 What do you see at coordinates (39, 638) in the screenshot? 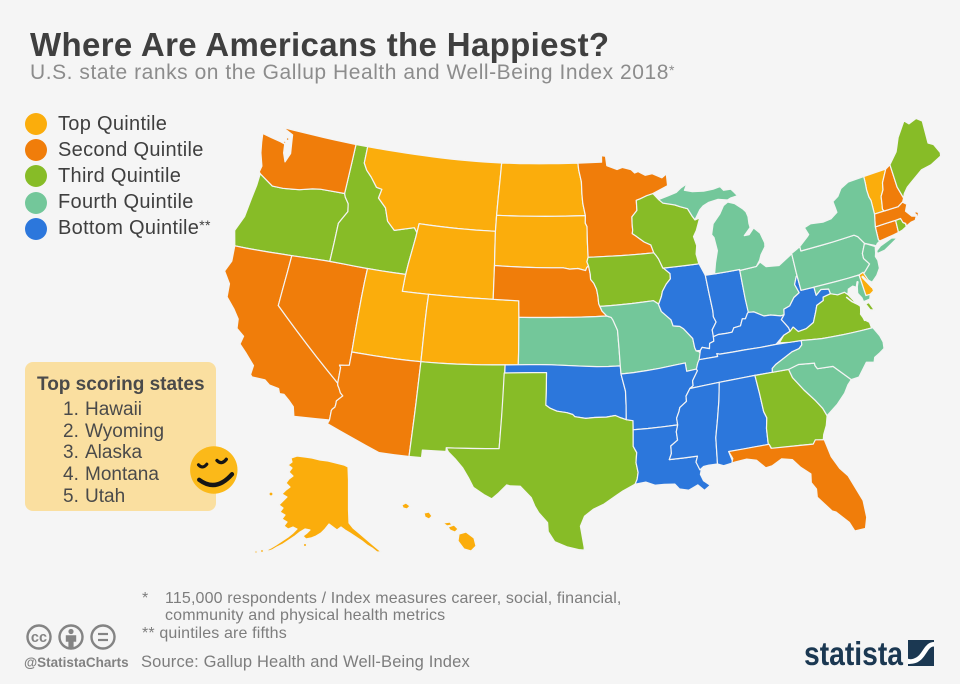
I see `svg-text: cc` at bounding box center [39, 638].